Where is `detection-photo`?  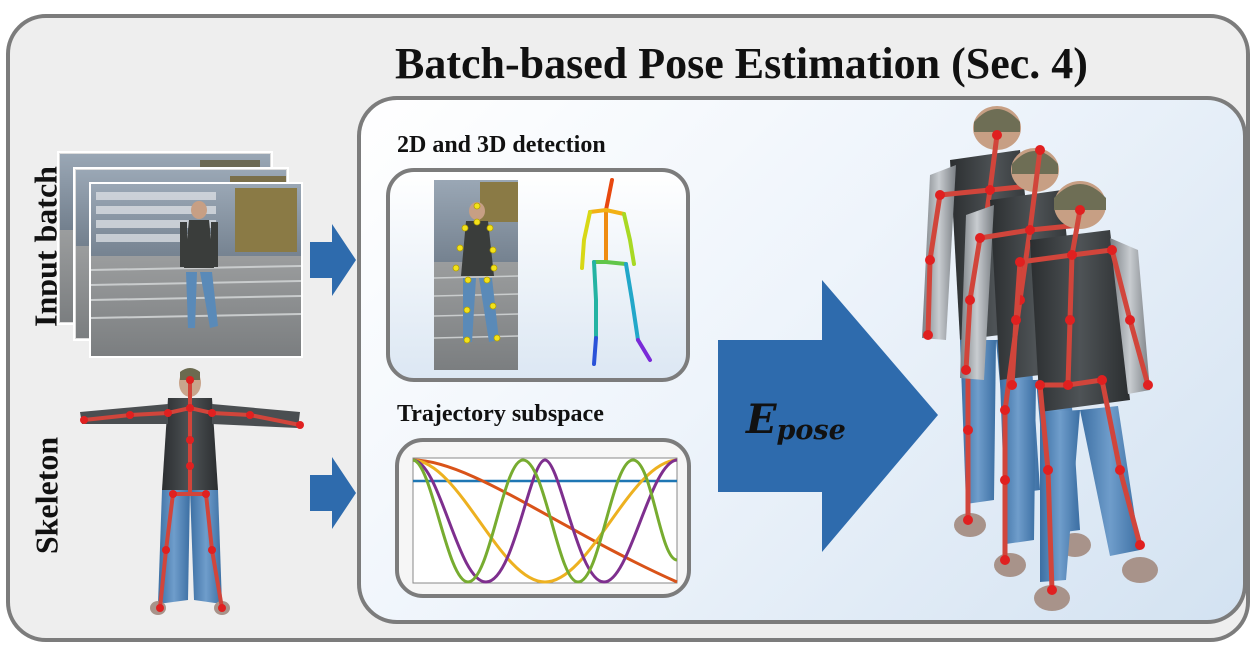
detection-photo is located at coordinates (476, 275).